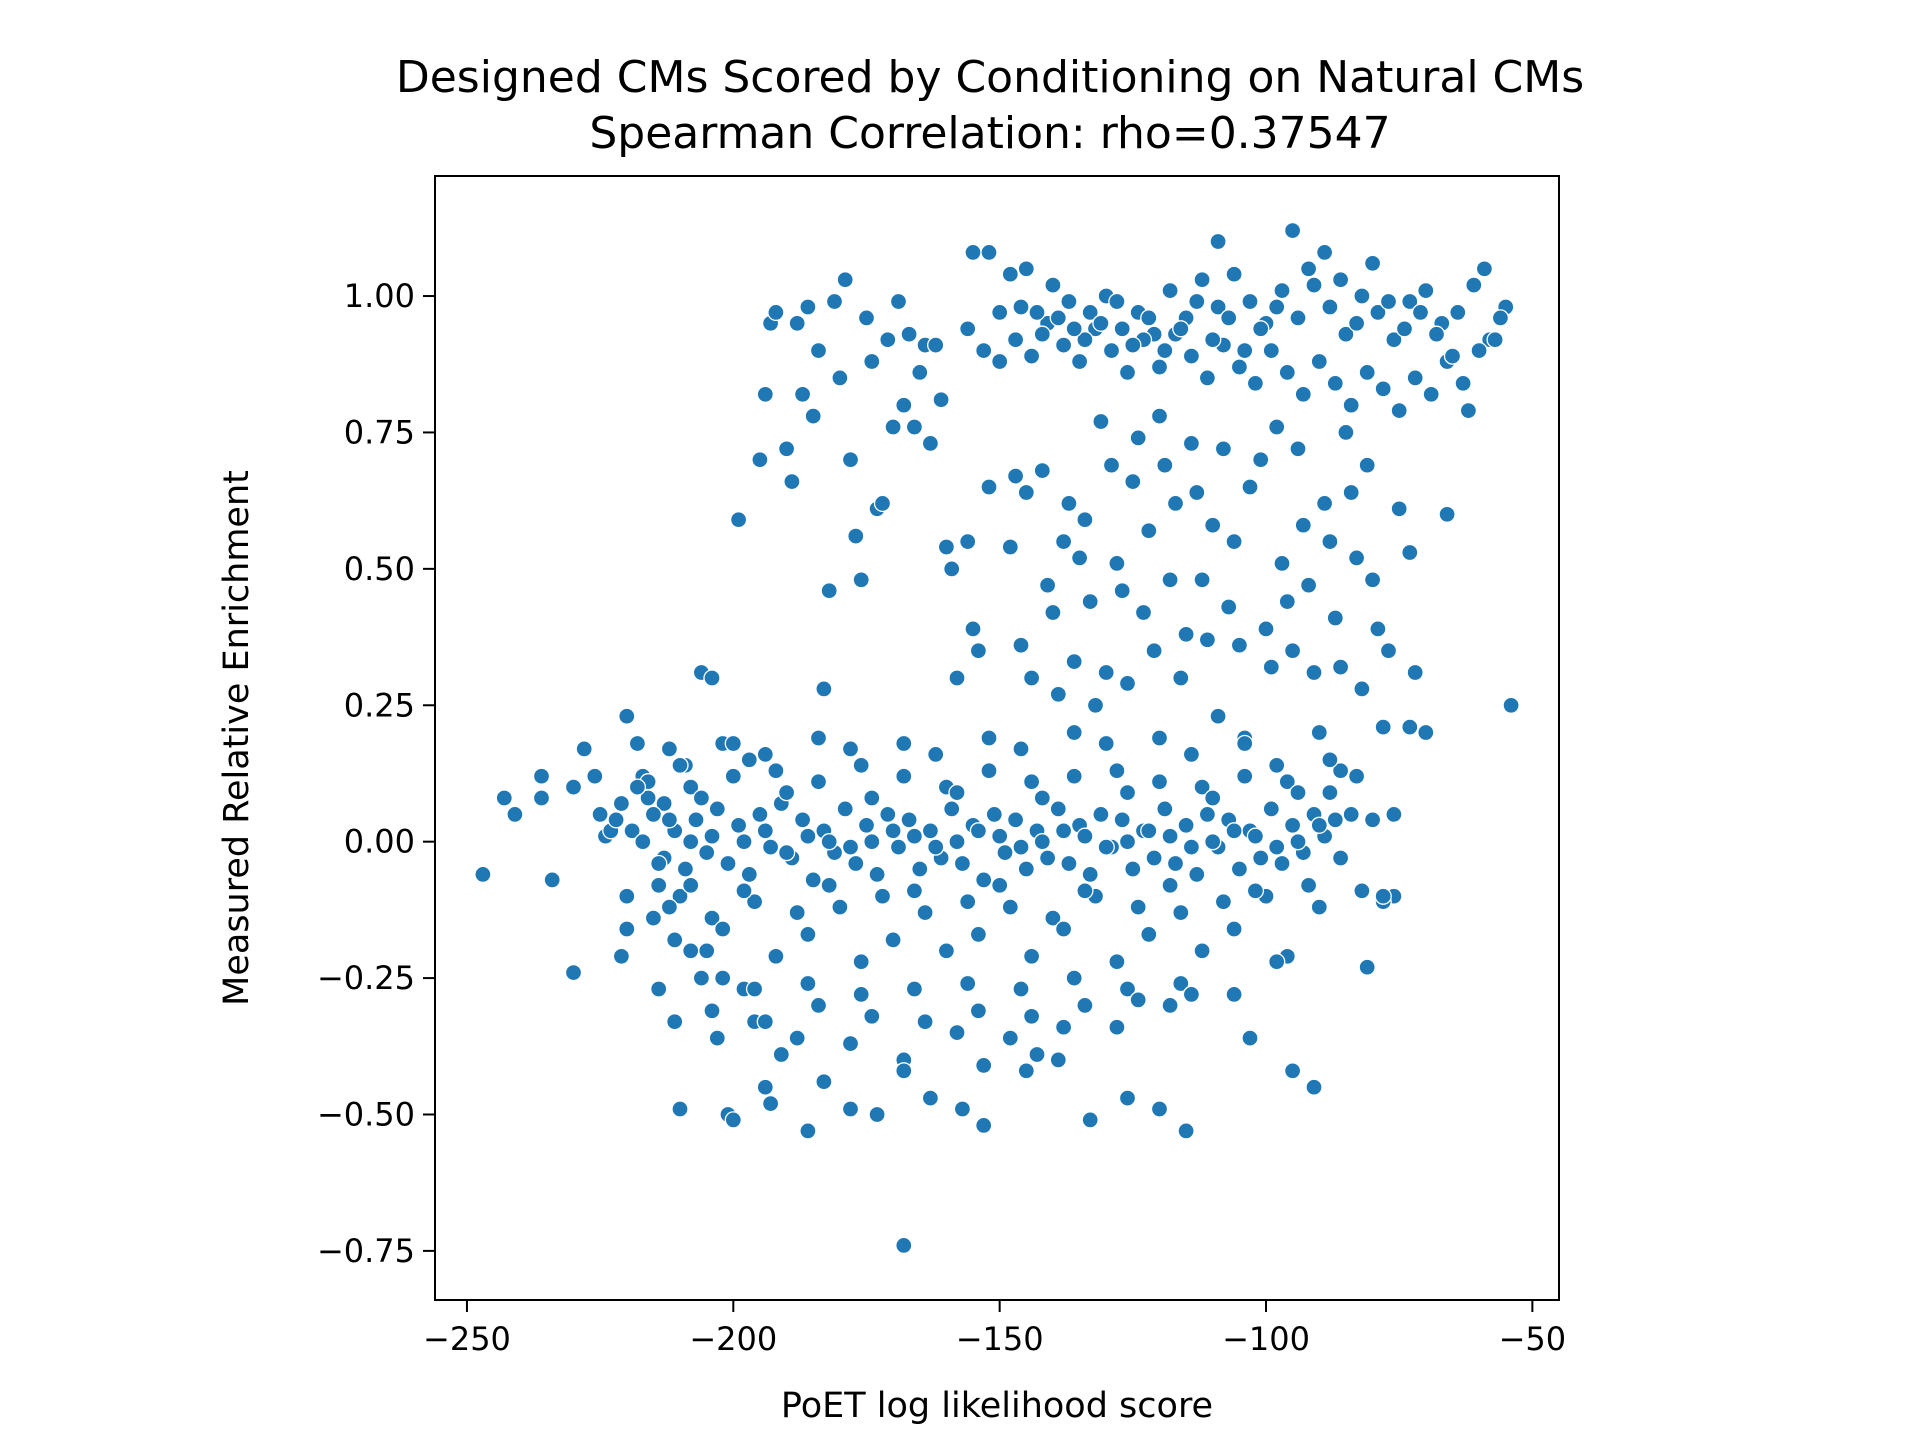 This screenshot has width=1920, height=1440. I want to click on y-tick-label: 0.00, so click(379, 842).